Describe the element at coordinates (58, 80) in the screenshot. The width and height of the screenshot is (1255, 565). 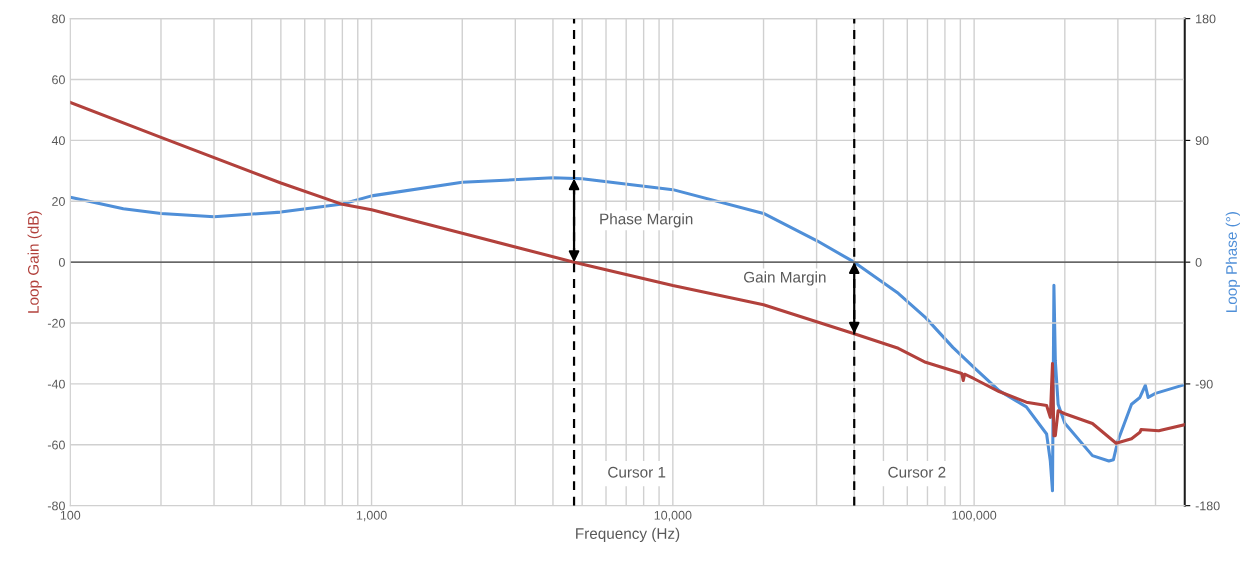
I see `y-tick-label: 60` at that location.